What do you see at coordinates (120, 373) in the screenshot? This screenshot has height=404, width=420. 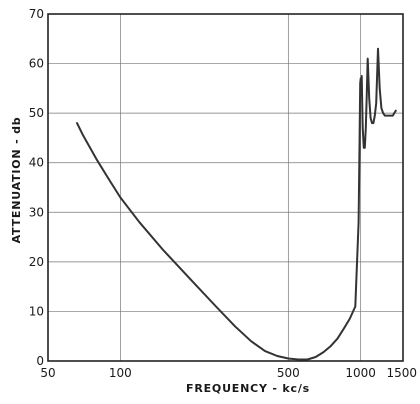 I see `x-tick-label: 100` at bounding box center [120, 373].